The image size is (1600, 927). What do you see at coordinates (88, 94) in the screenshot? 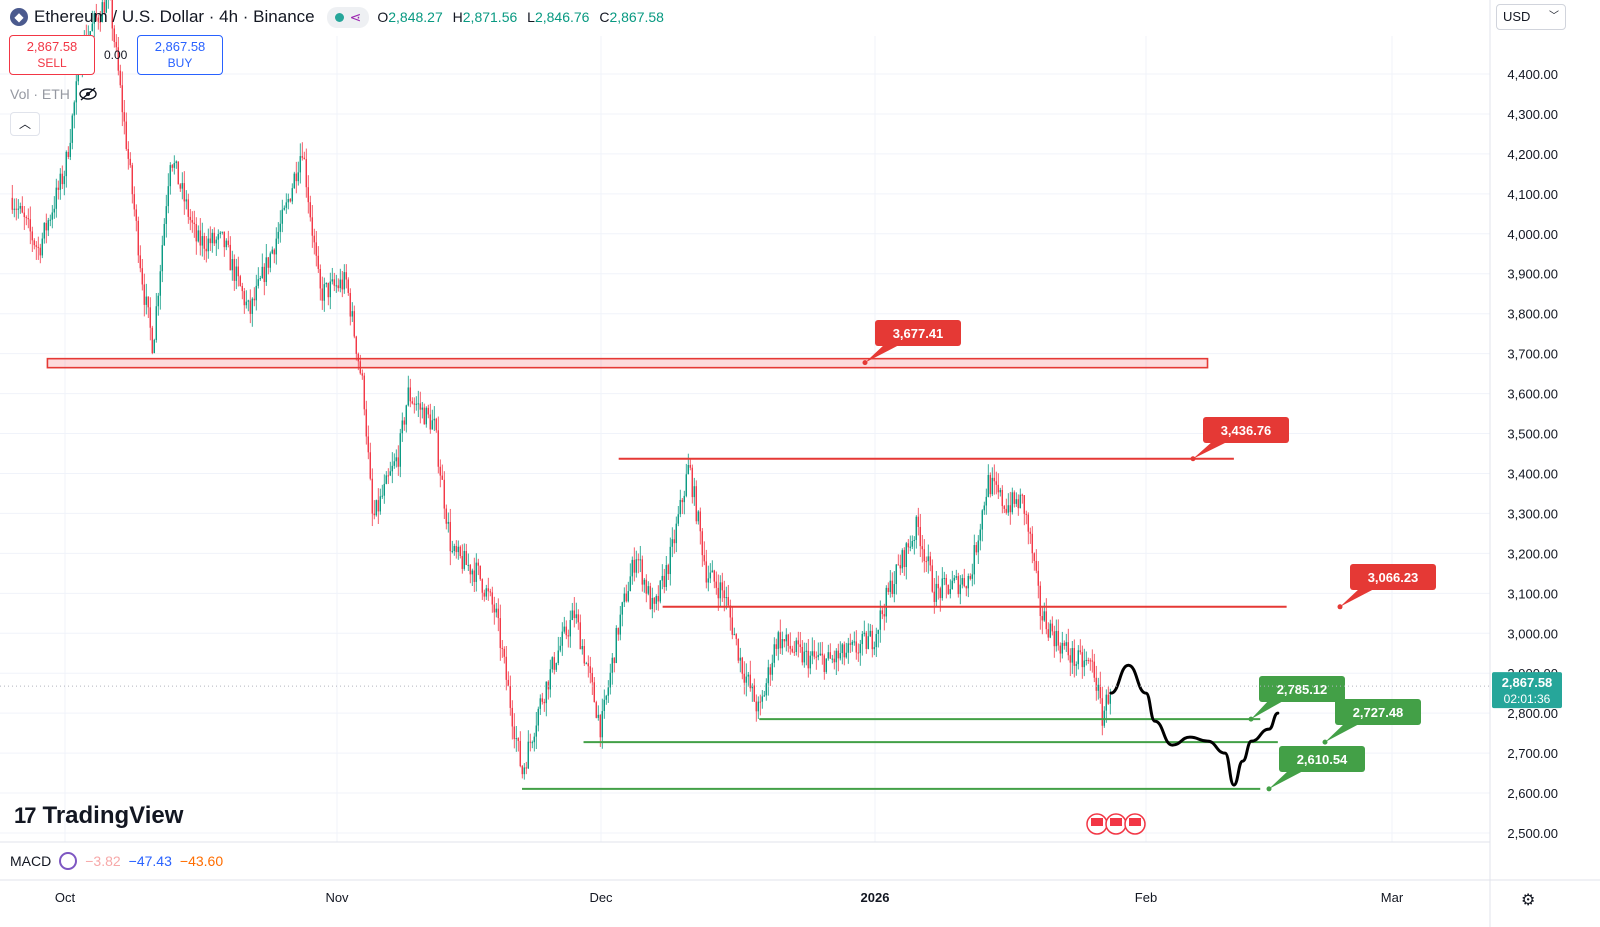
I see `hide-eye-icon` at bounding box center [88, 94].